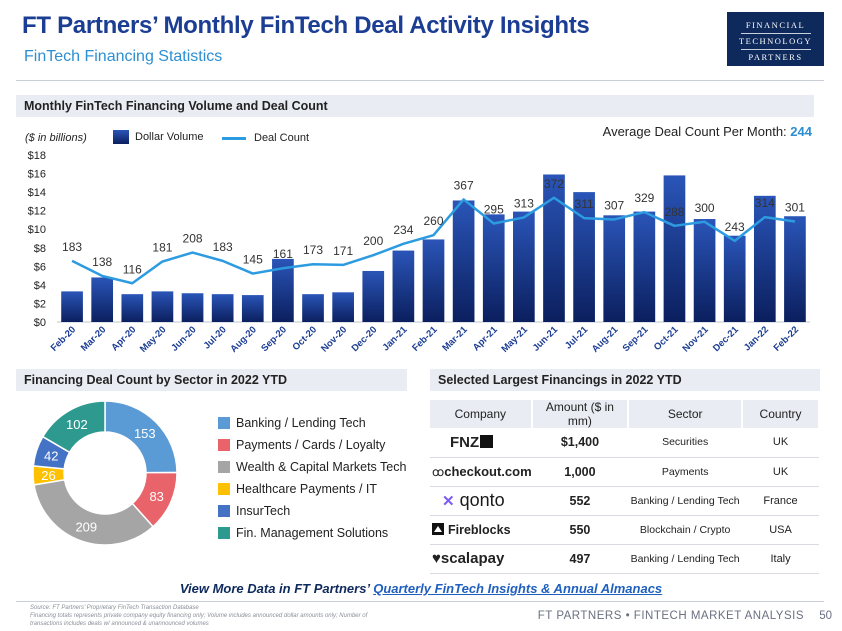 The width and height of the screenshot is (842, 631). What do you see at coordinates (433, 240) in the screenshot?
I see `deal-count-line` at bounding box center [433, 240].